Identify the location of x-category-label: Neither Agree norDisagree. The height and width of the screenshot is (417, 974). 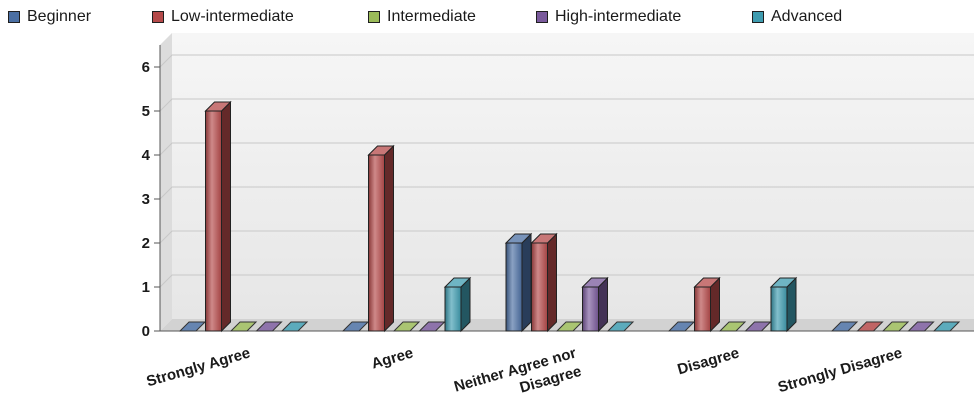
(517, 378).